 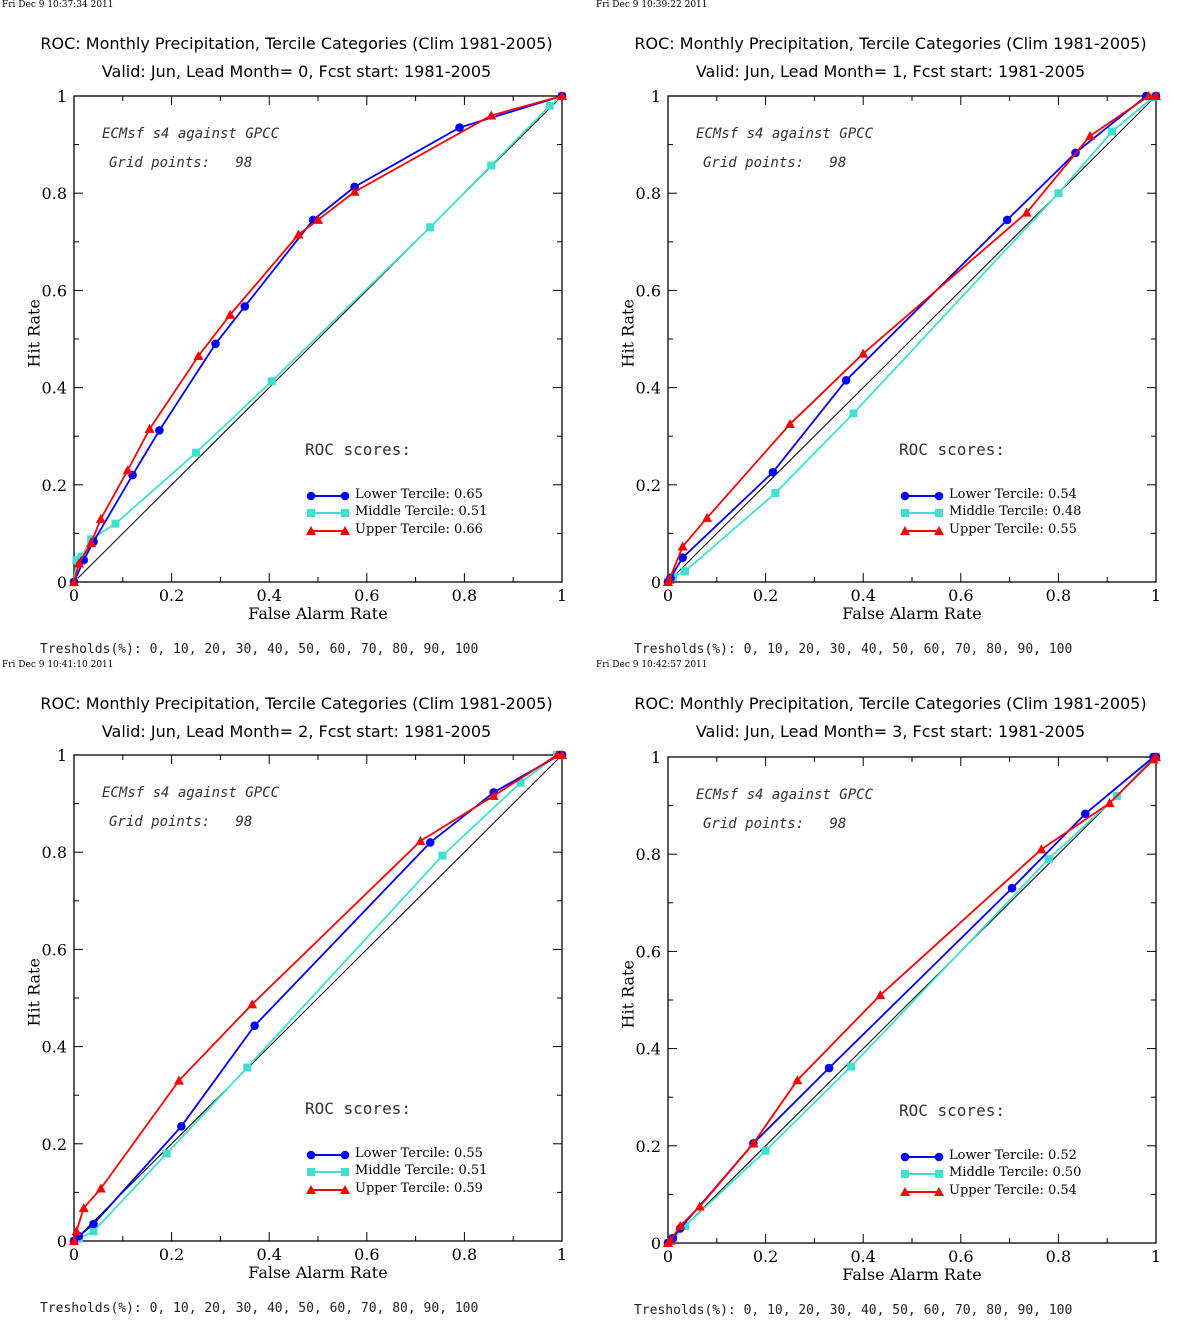 I want to click on timestamp: Fri Dec 9 10:42:57 2011, so click(x=652, y=665).